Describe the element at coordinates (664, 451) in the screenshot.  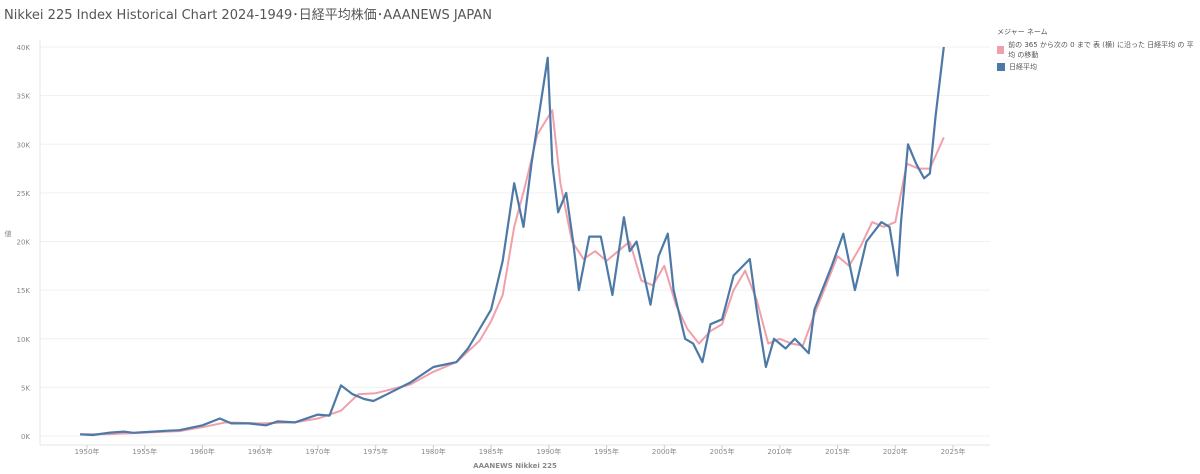
I see `x-tick-label: 2000年` at that location.